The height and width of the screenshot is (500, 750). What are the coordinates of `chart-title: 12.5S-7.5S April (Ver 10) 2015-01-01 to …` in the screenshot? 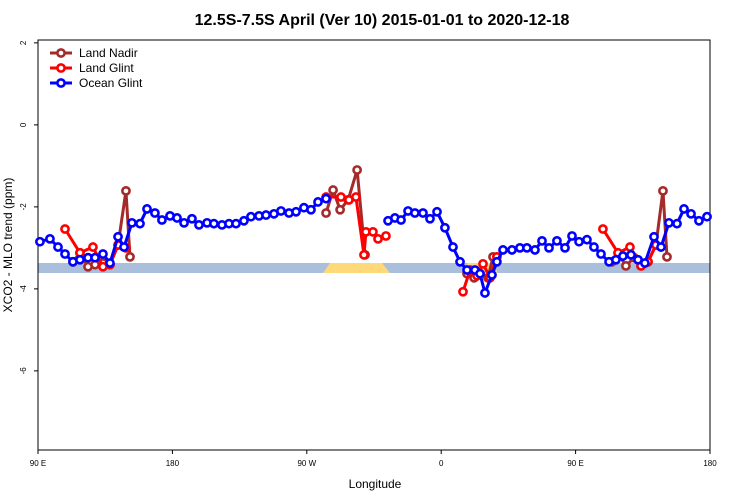 It's located at (382, 20).